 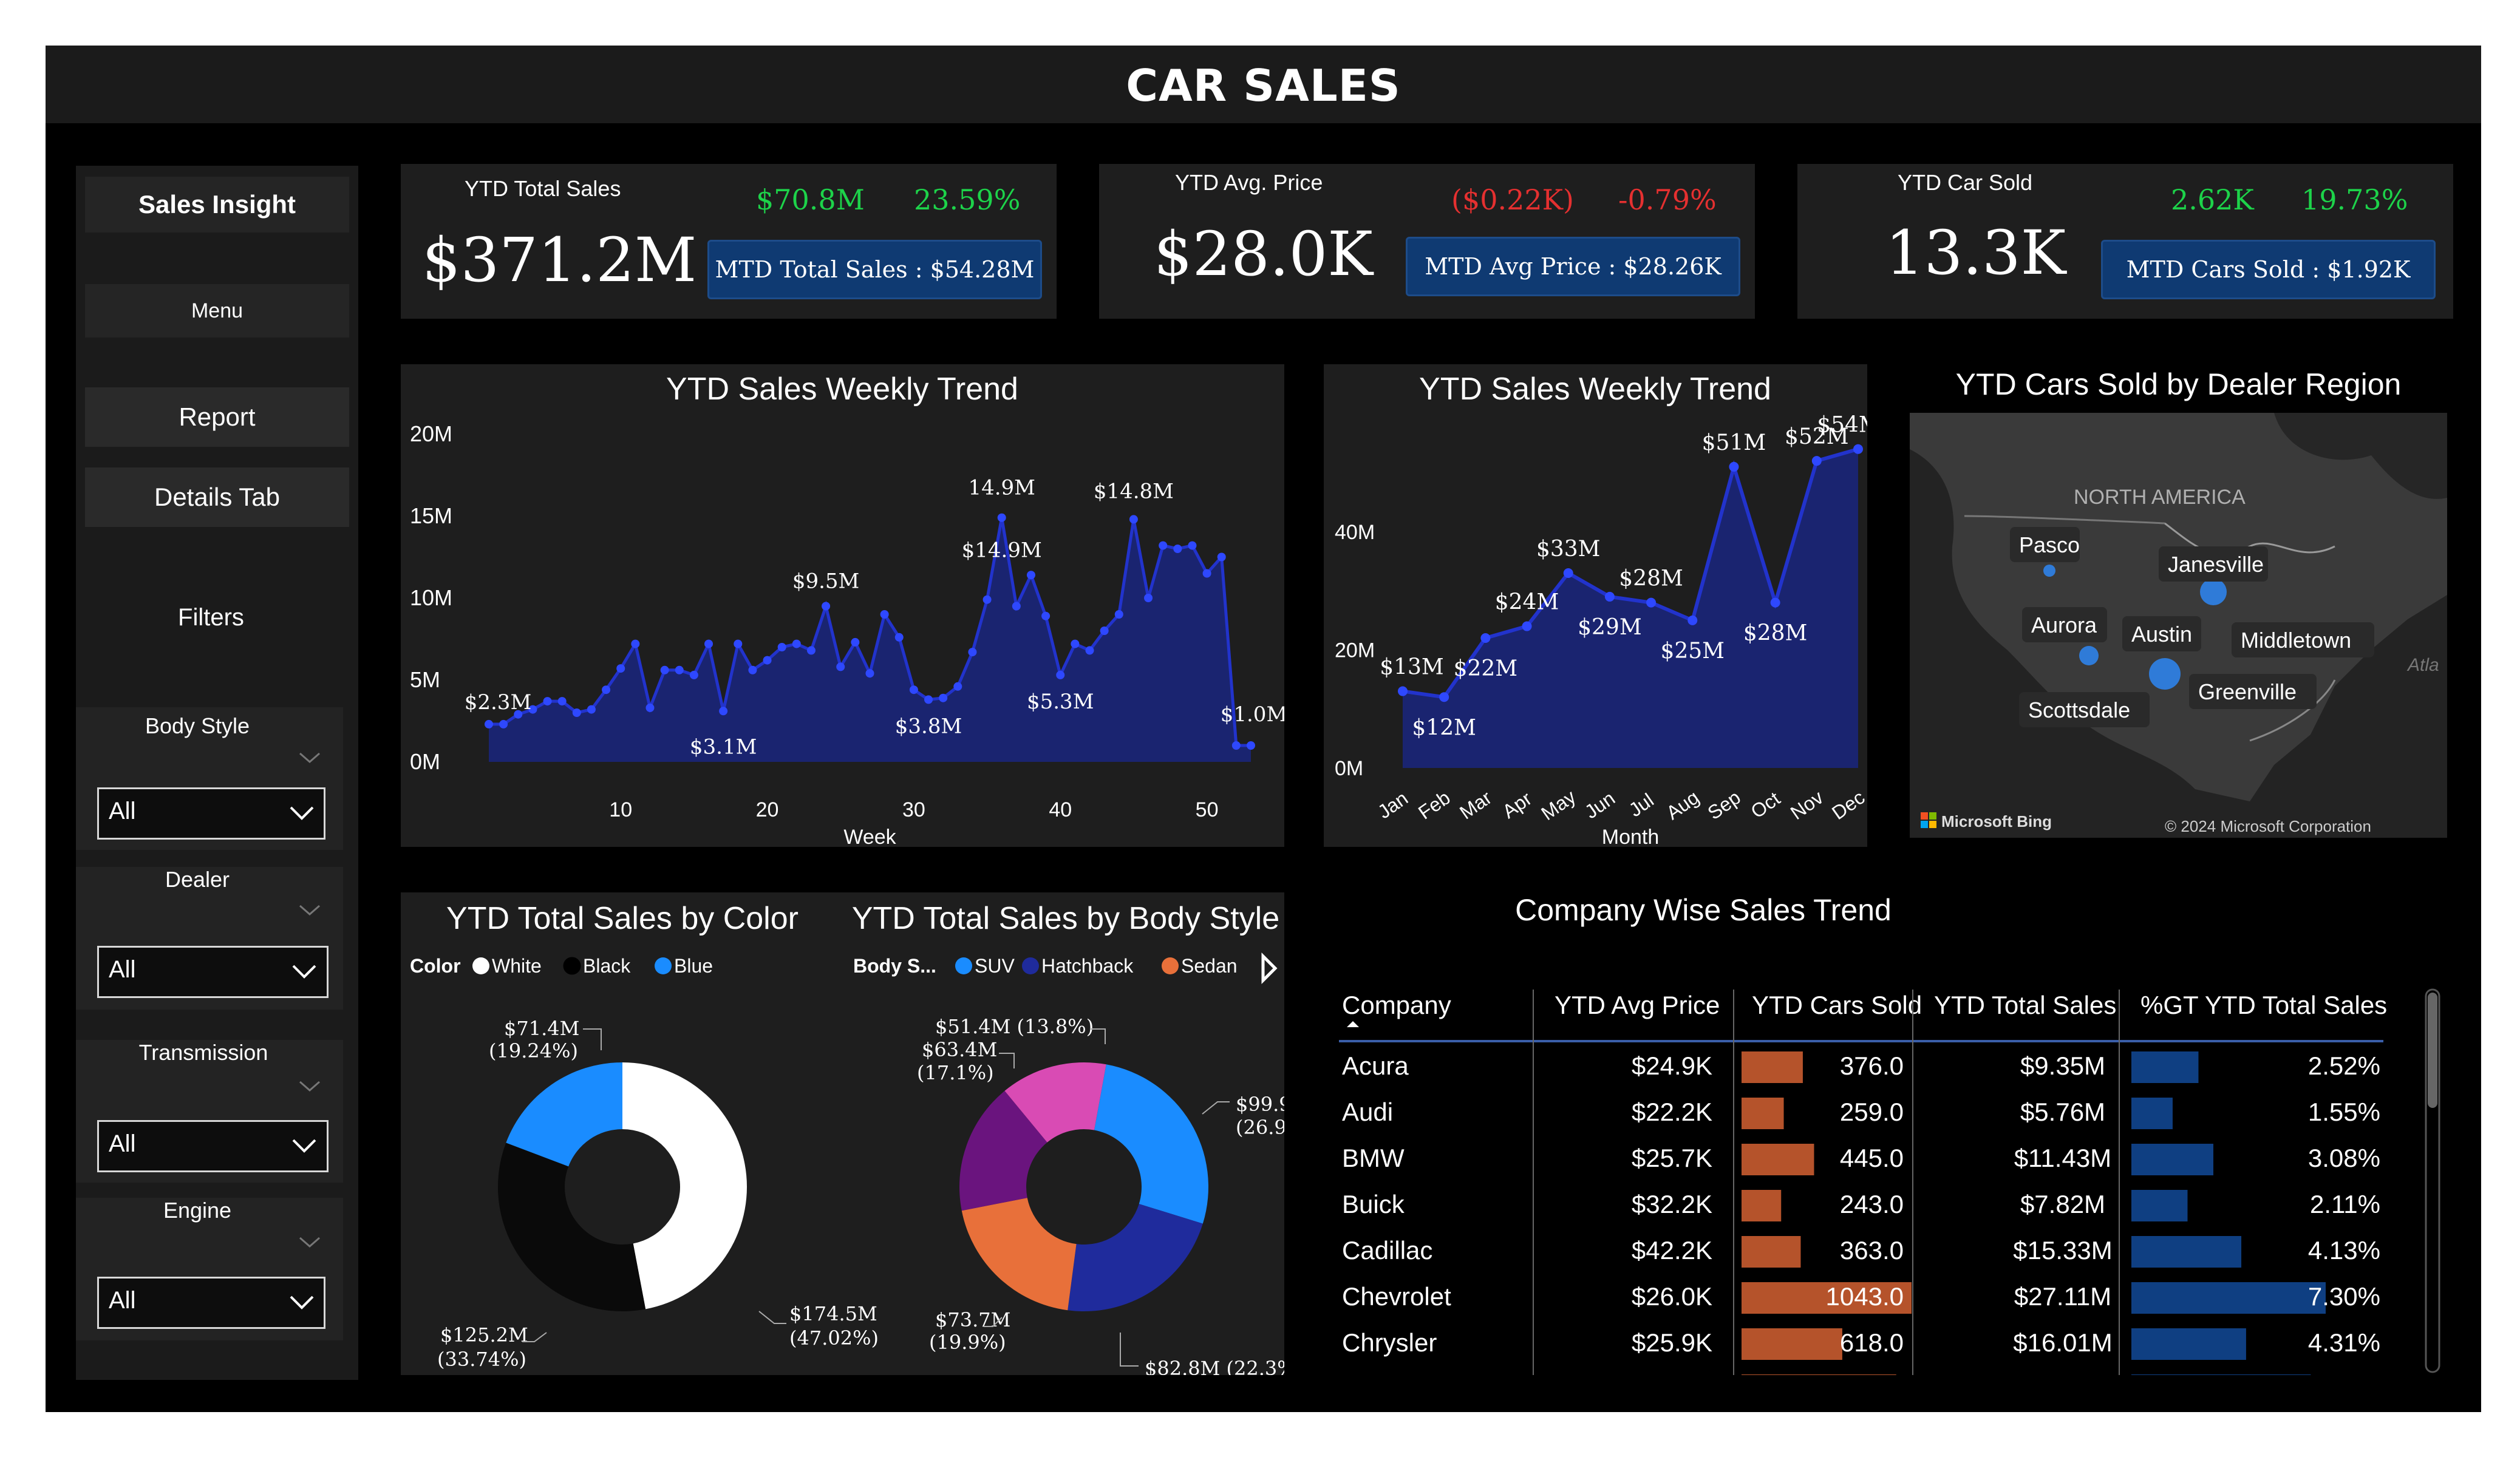 I want to click on scrollbar-thumb, so click(x=2432, y=1050).